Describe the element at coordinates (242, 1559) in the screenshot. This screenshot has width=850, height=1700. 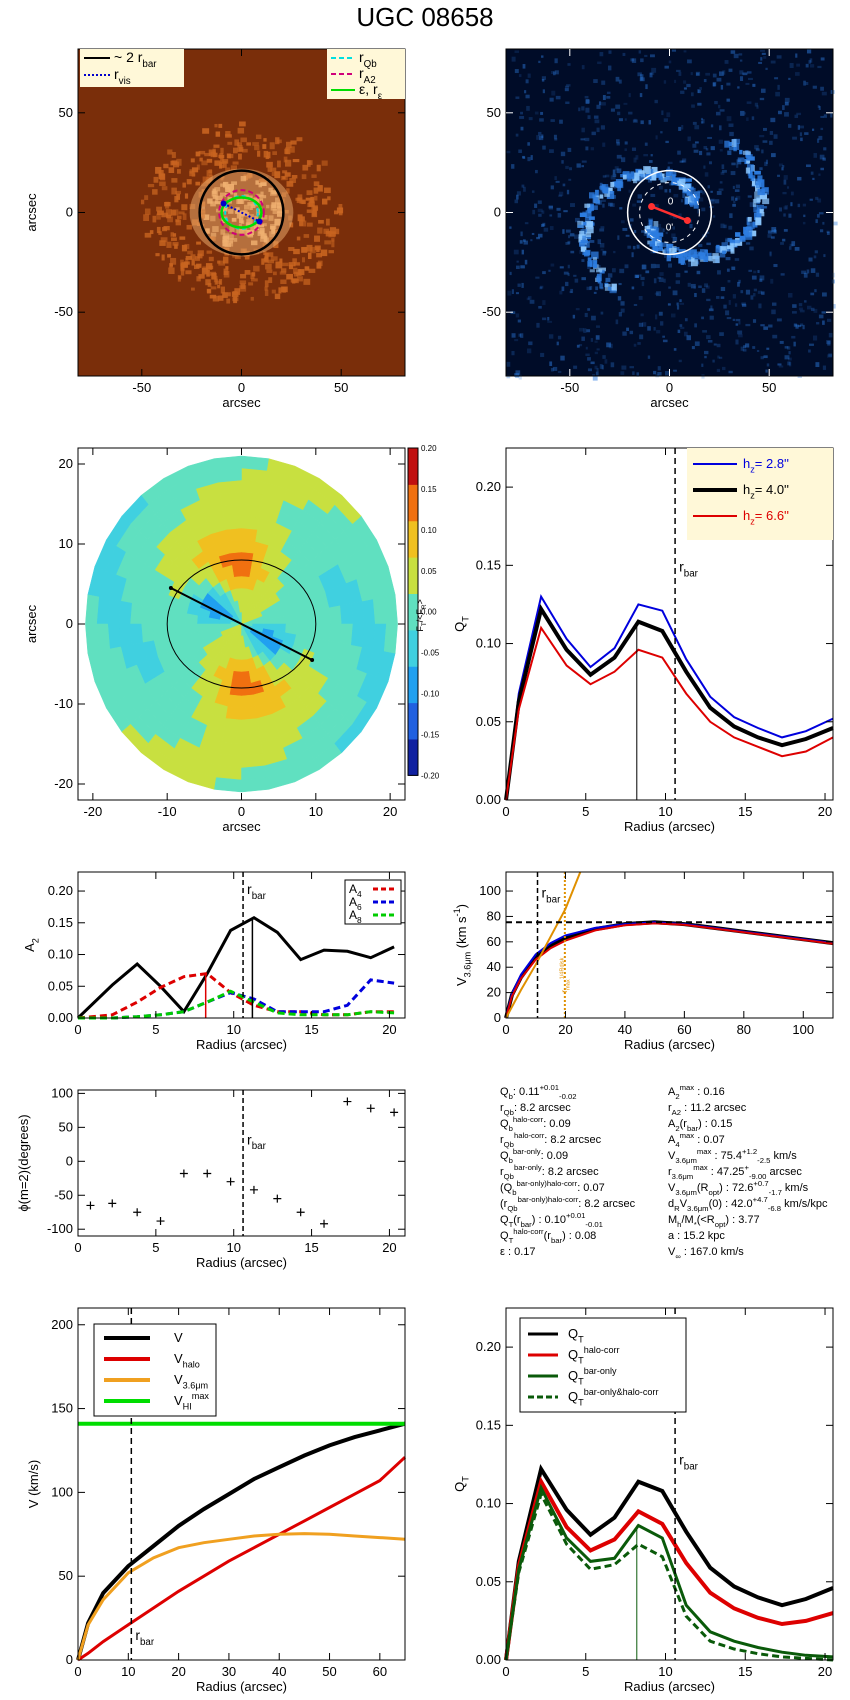
I see `velocity-component-line` at that location.